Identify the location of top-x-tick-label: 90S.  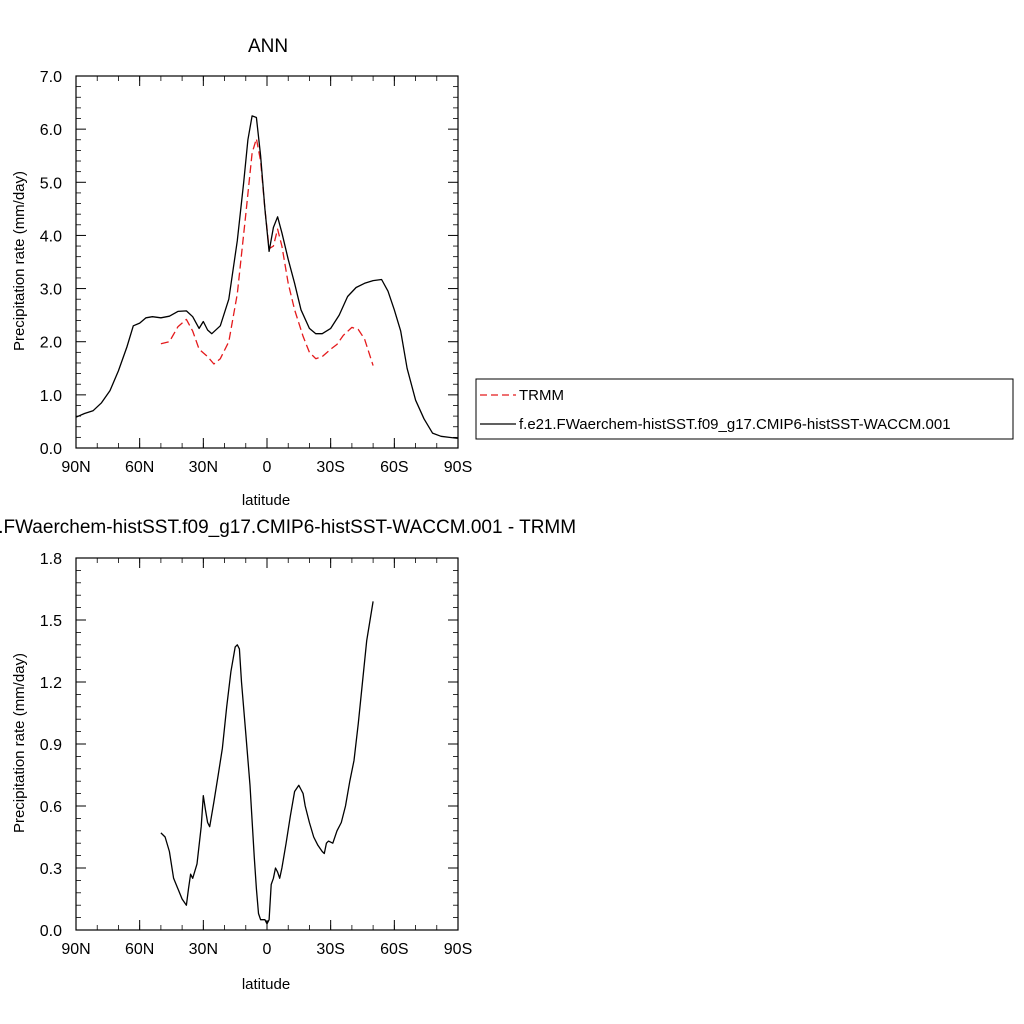
(458, 467).